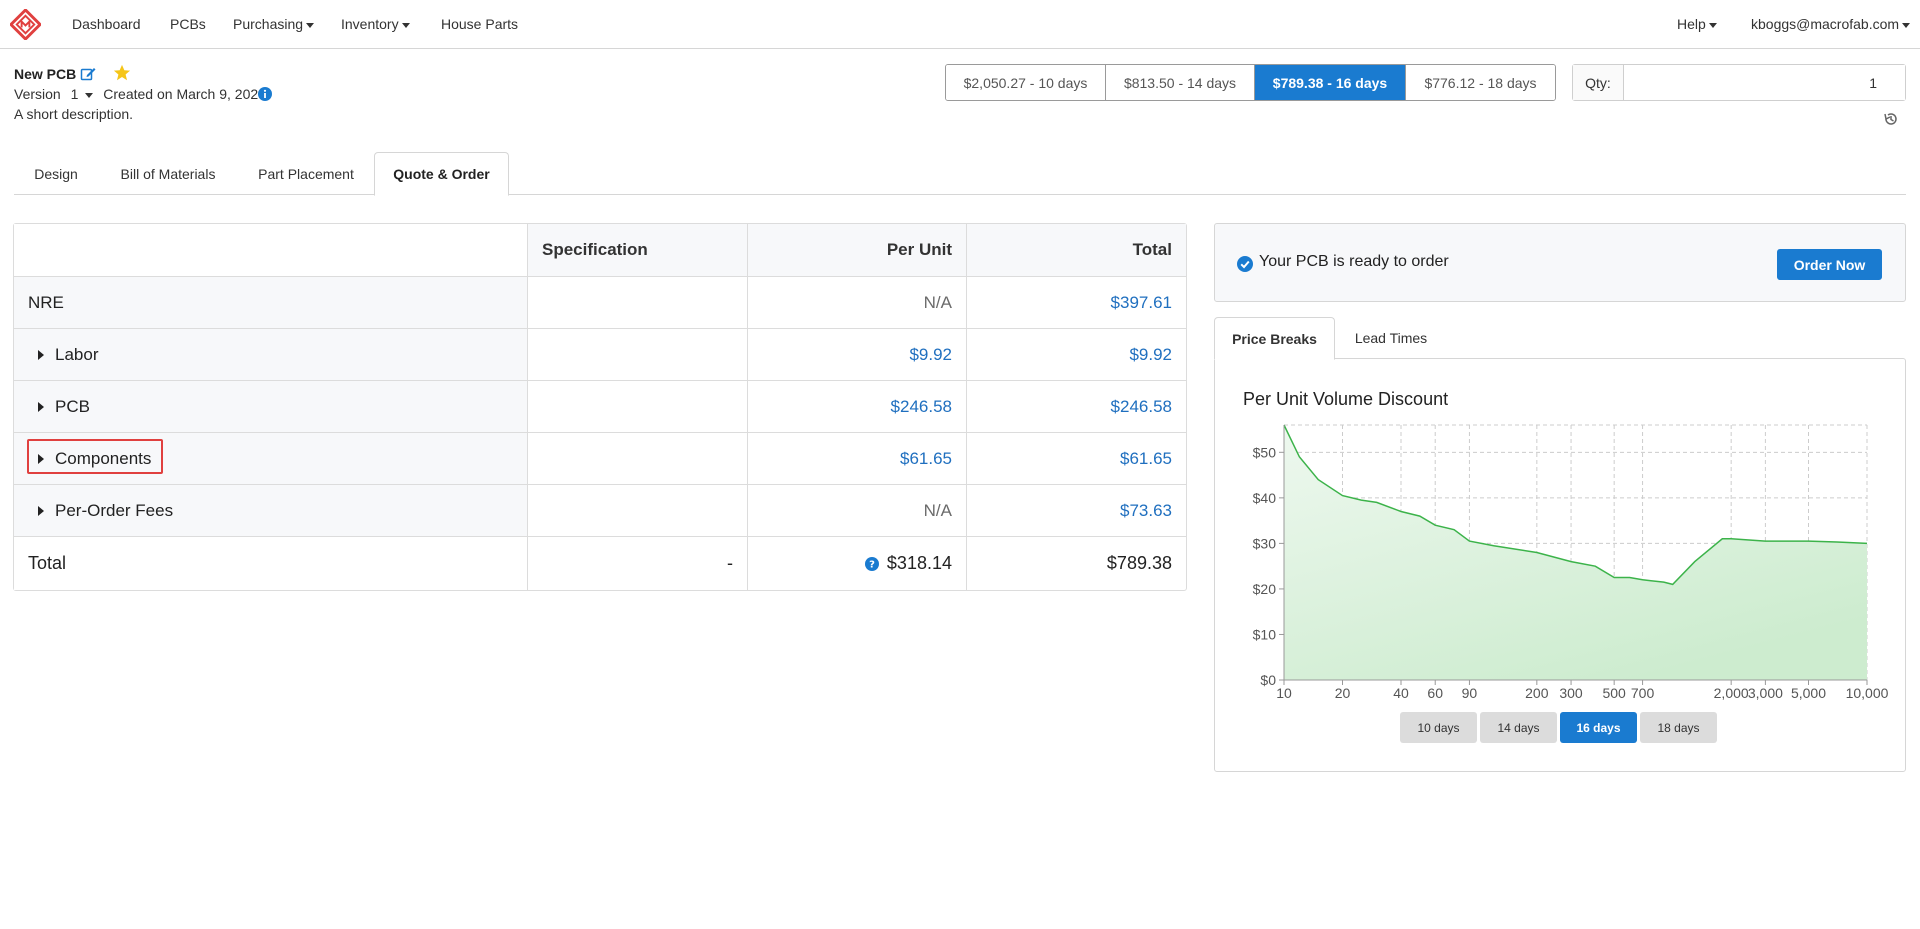 This screenshot has width=1920, height=929. Describe the element at coordinates (1026, 82) in the screenshot. I see `price-option-10-days: $2,050.27 - 10 days` at that location.